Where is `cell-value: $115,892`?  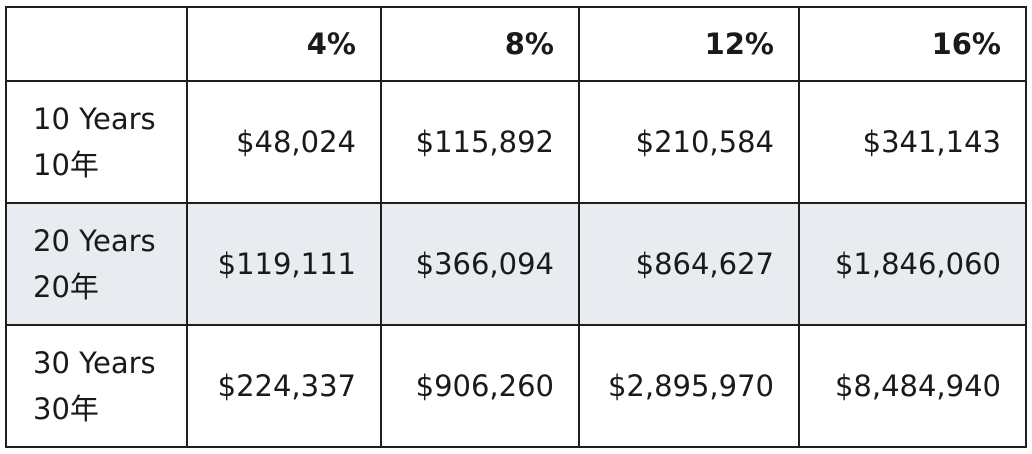
cell-value: $115,892 is located at coordinates (480, 142).